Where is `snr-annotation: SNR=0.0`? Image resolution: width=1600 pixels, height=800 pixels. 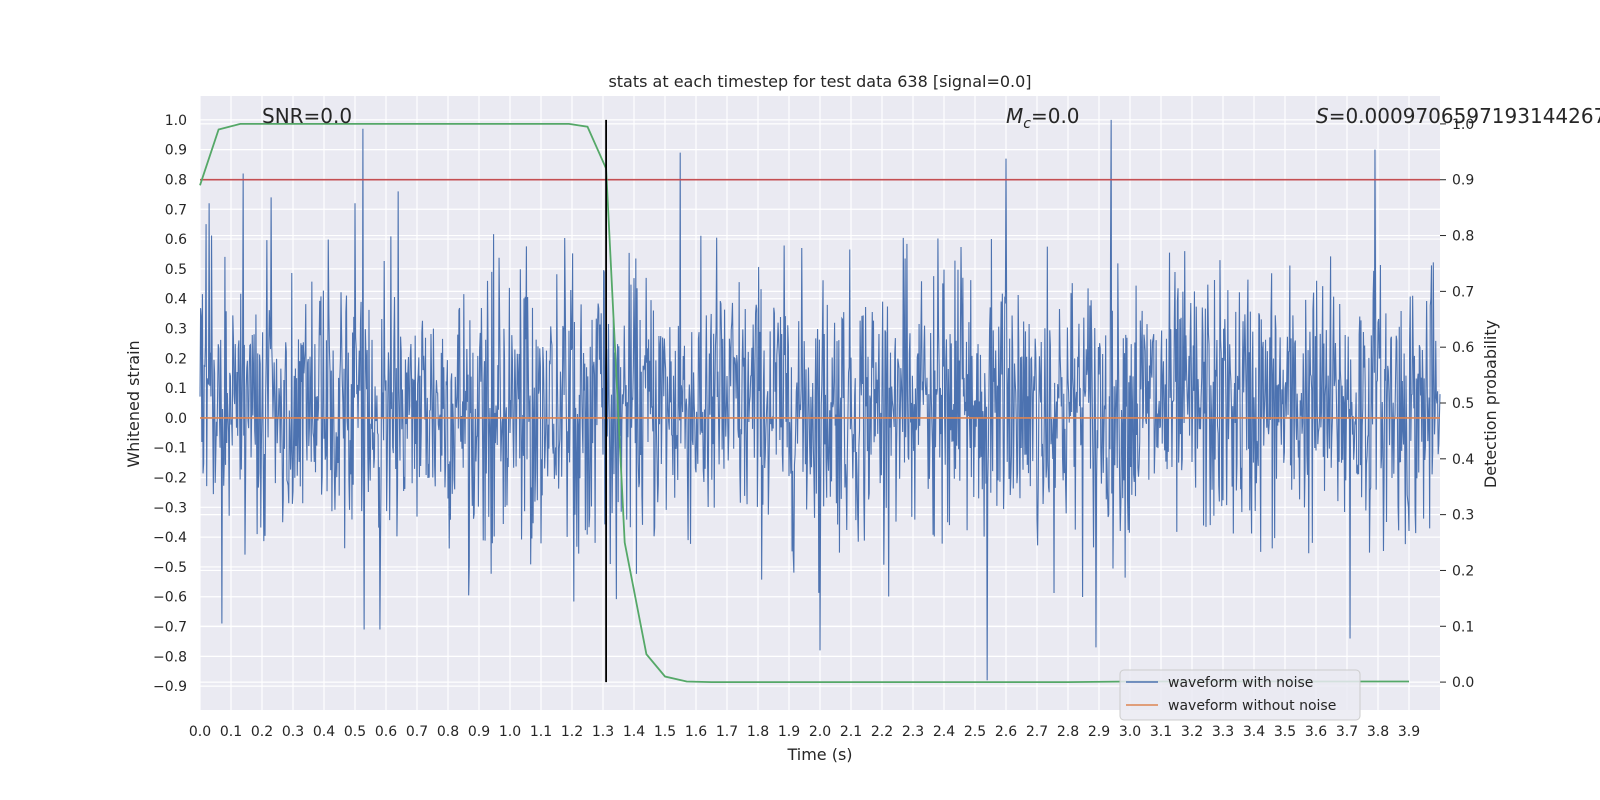
snr-annotation: SNR=0.0 is located at coordinates (307, 116).